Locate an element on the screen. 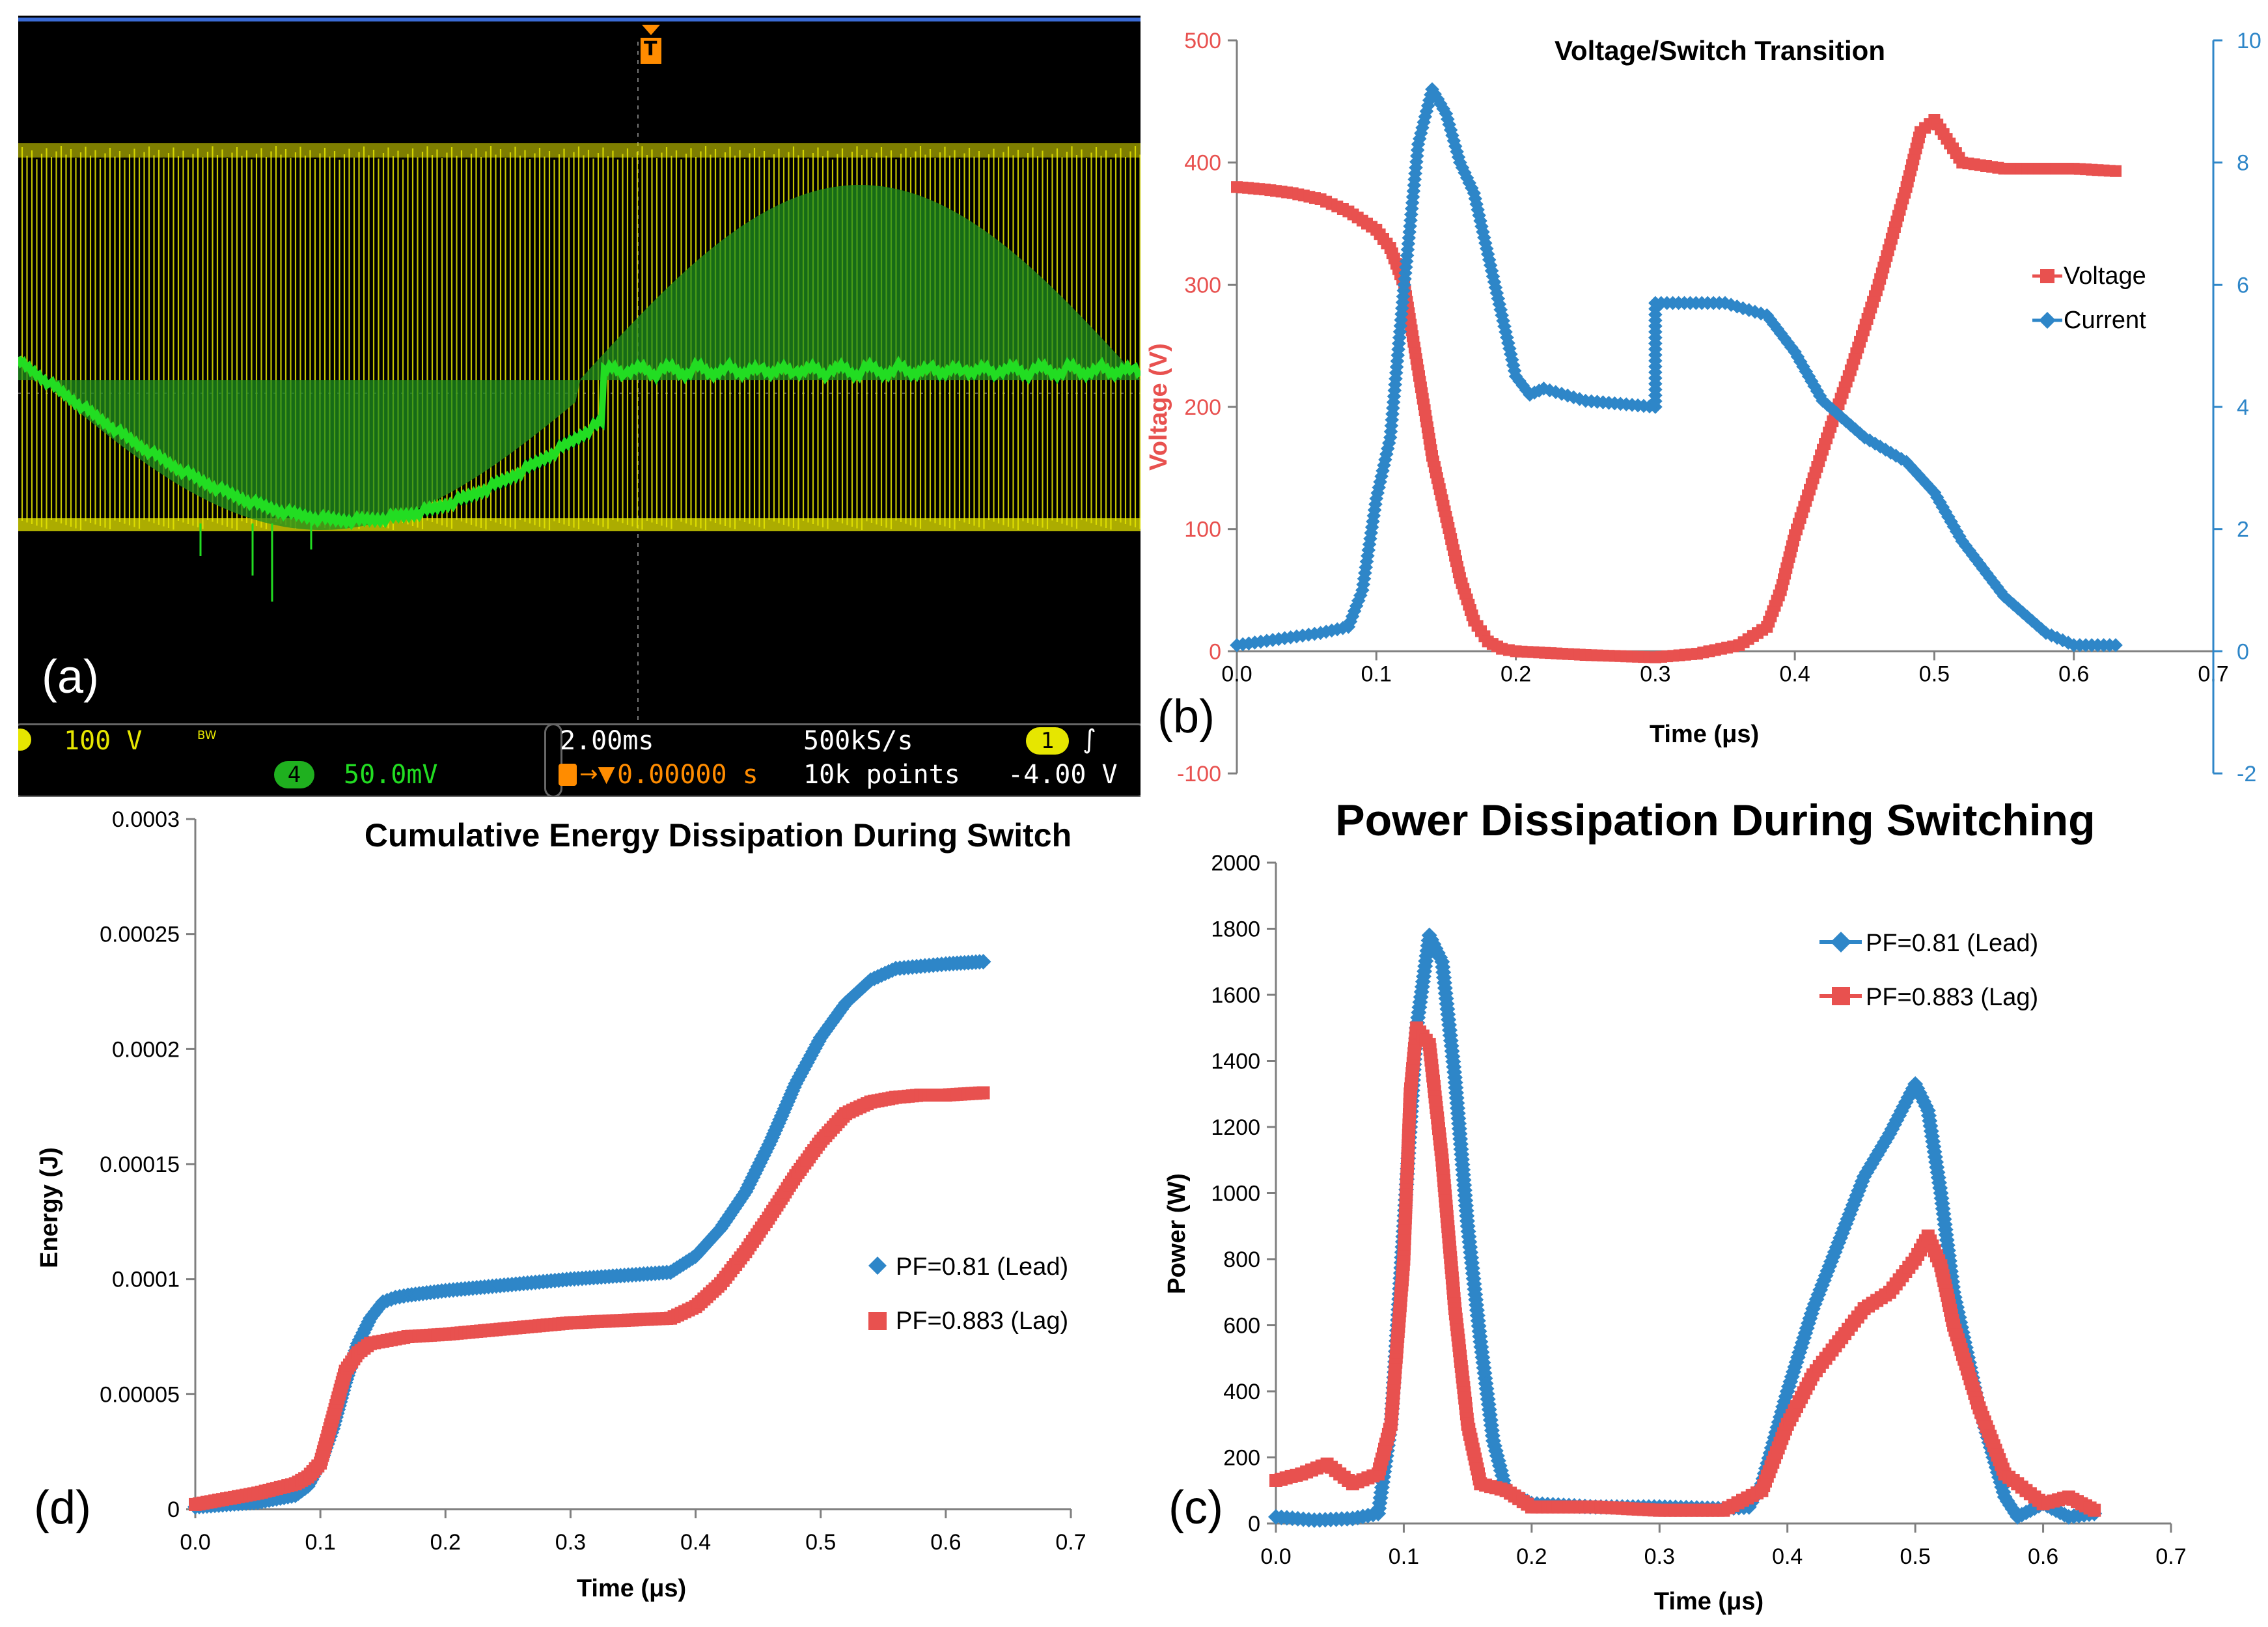 The width and height of the screenshot is (2268, 1627). chart-c-series is located at coordinates (1685, 1227).